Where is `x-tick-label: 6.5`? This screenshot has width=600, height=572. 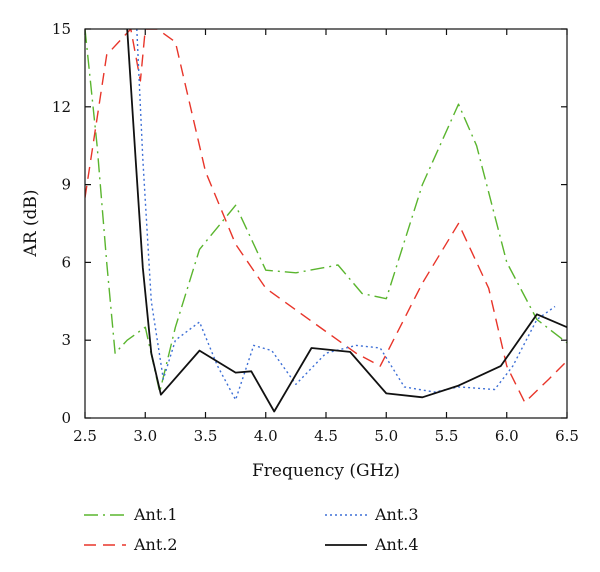 x-tick-label: 6.5 is located at coordinates (567, 436).